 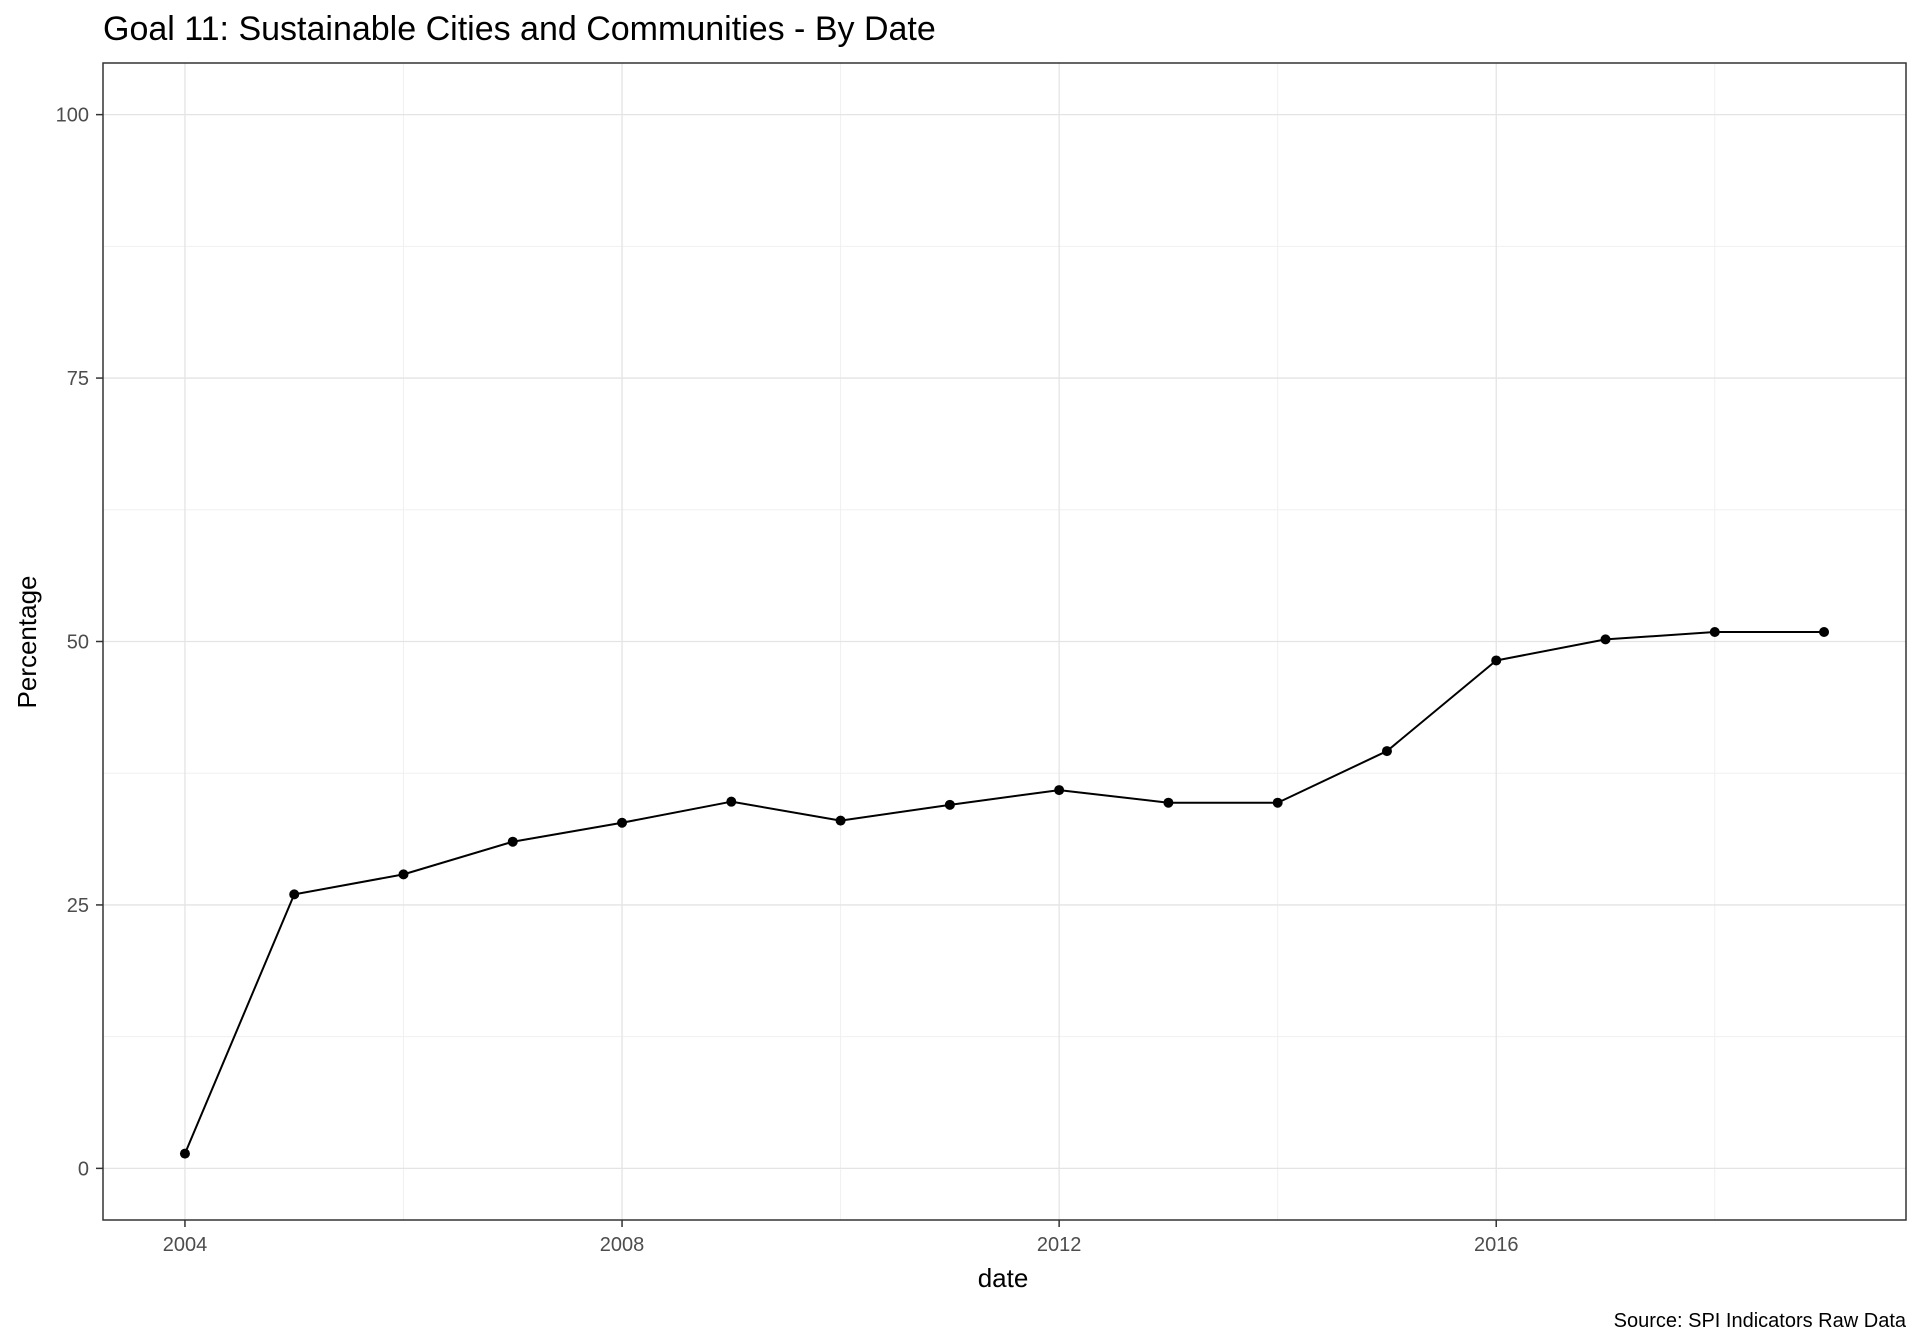 What do you see at coordinates (622, 1245) in the screenshot?
I see `x-tick-label: 2008` at bounding box center [622, 1245].